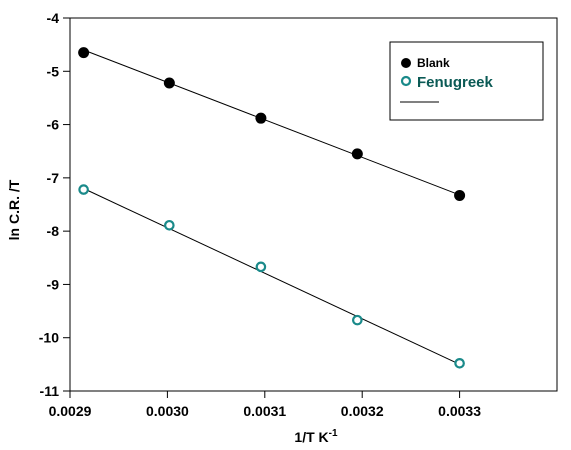 This screenshot has width=571, height=450. What do you see at coordinates (362, 411) in the screenshot?
I see `x-tick-label: 0.0032` at bounding box center [362, 411].